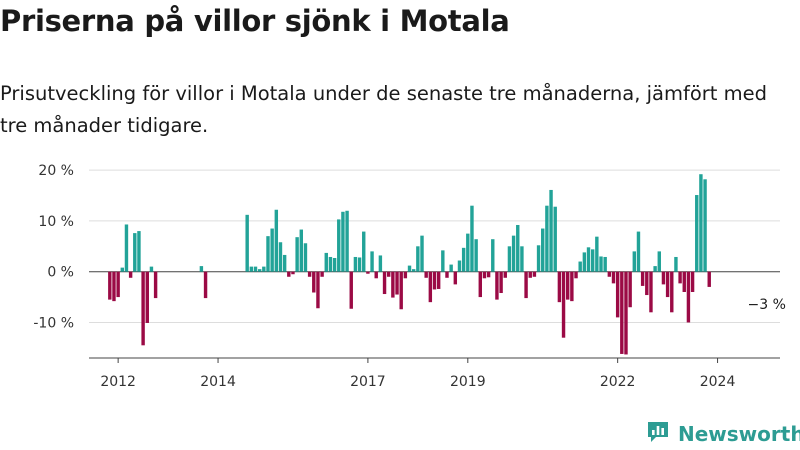  I want to click on x-tick-label: 2012, so click(118, 382).